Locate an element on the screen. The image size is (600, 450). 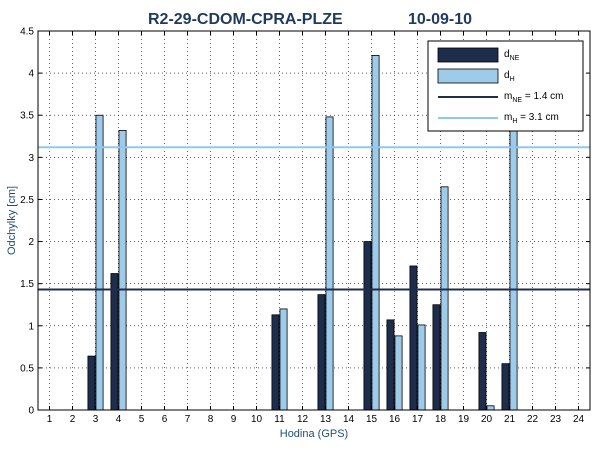
legend-label-m-h: mH = 3.1 cm is located at coordinates (531, 118).